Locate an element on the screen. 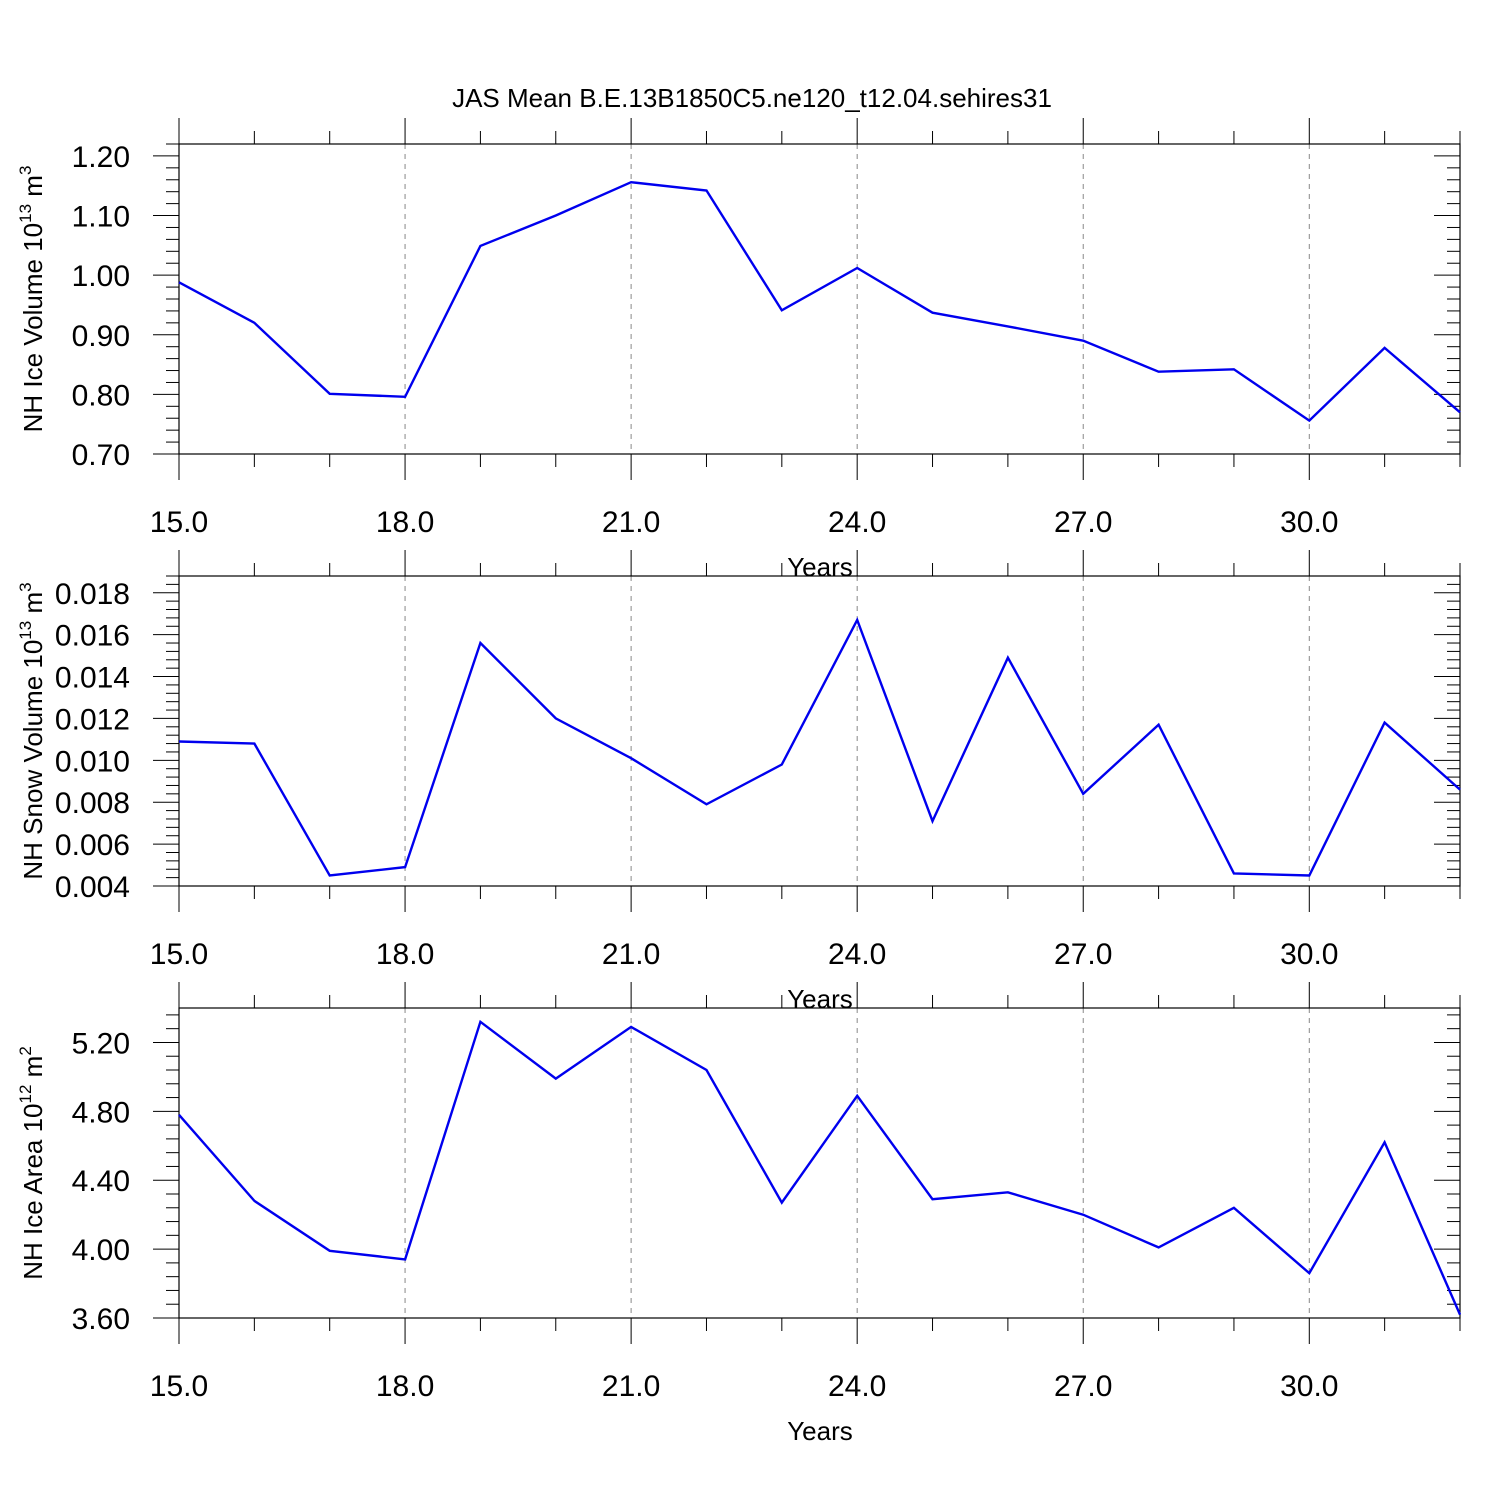  y-tick-label: 3.60 is located at coordinates (101, 1319).